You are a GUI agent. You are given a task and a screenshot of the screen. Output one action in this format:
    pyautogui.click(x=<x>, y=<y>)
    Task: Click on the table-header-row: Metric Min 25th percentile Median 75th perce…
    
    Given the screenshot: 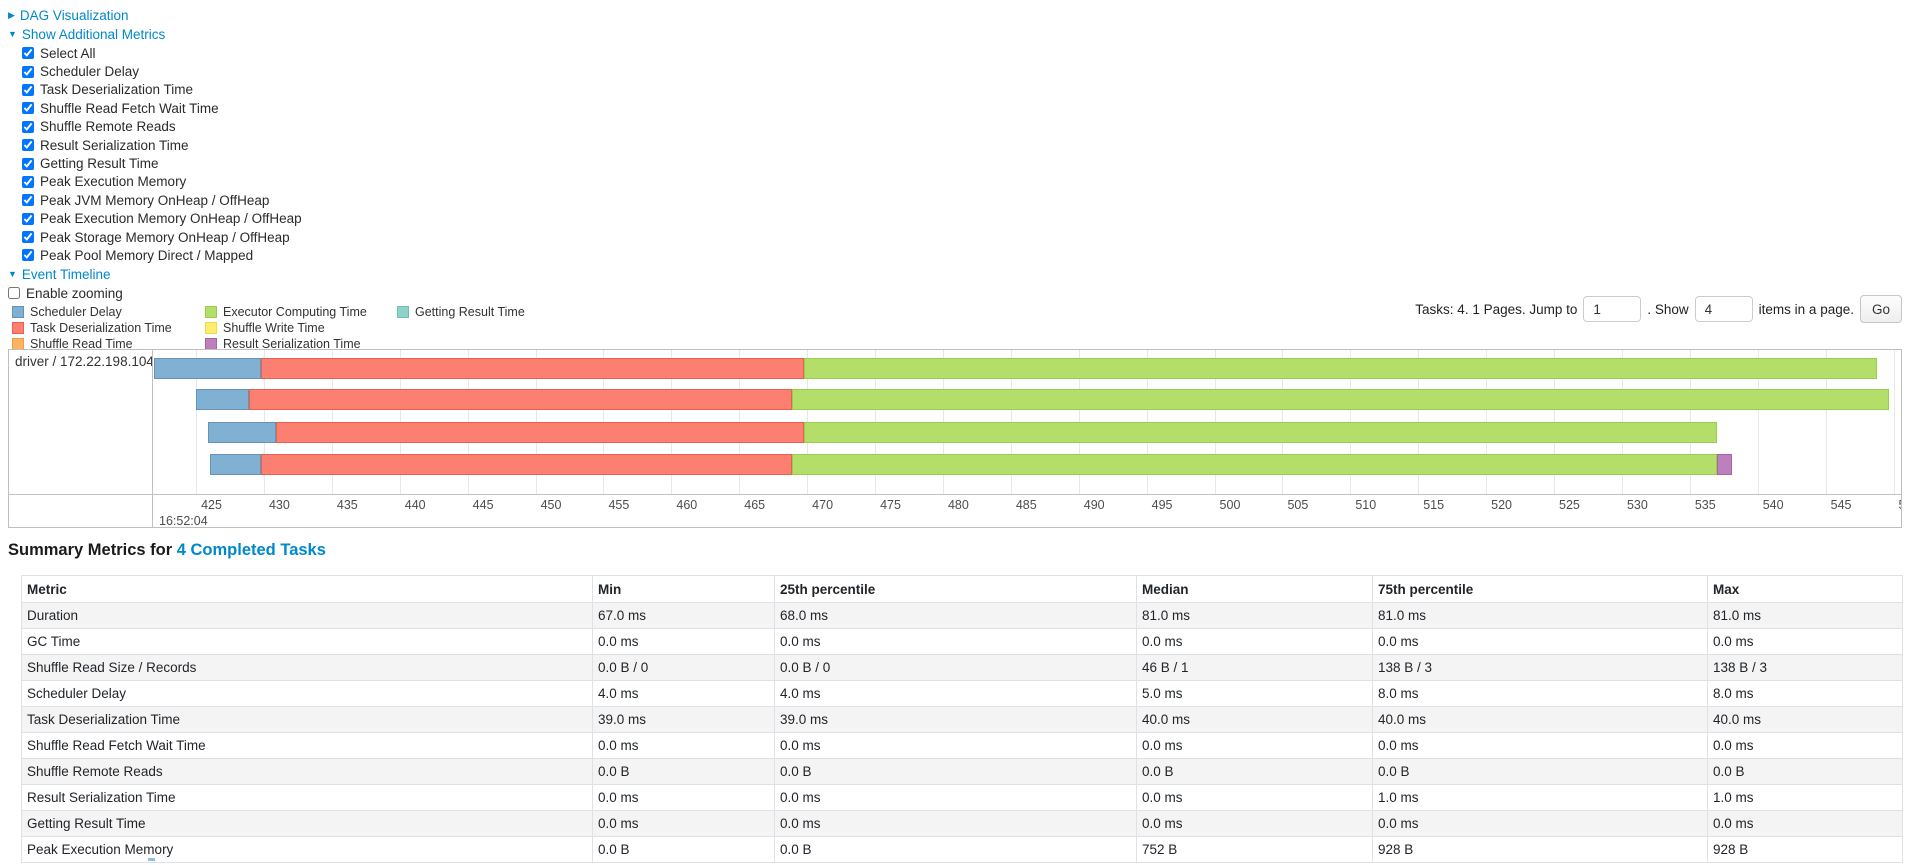 What is the action you would take?
    pyautogui.click(x=962, y=589)
    